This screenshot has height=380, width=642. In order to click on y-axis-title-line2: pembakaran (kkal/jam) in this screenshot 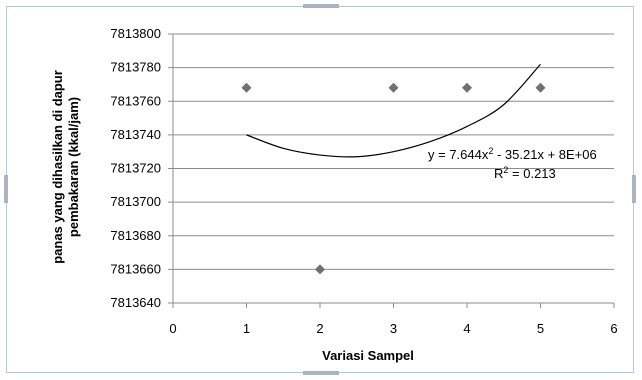, I will do `click(73, 167)`.